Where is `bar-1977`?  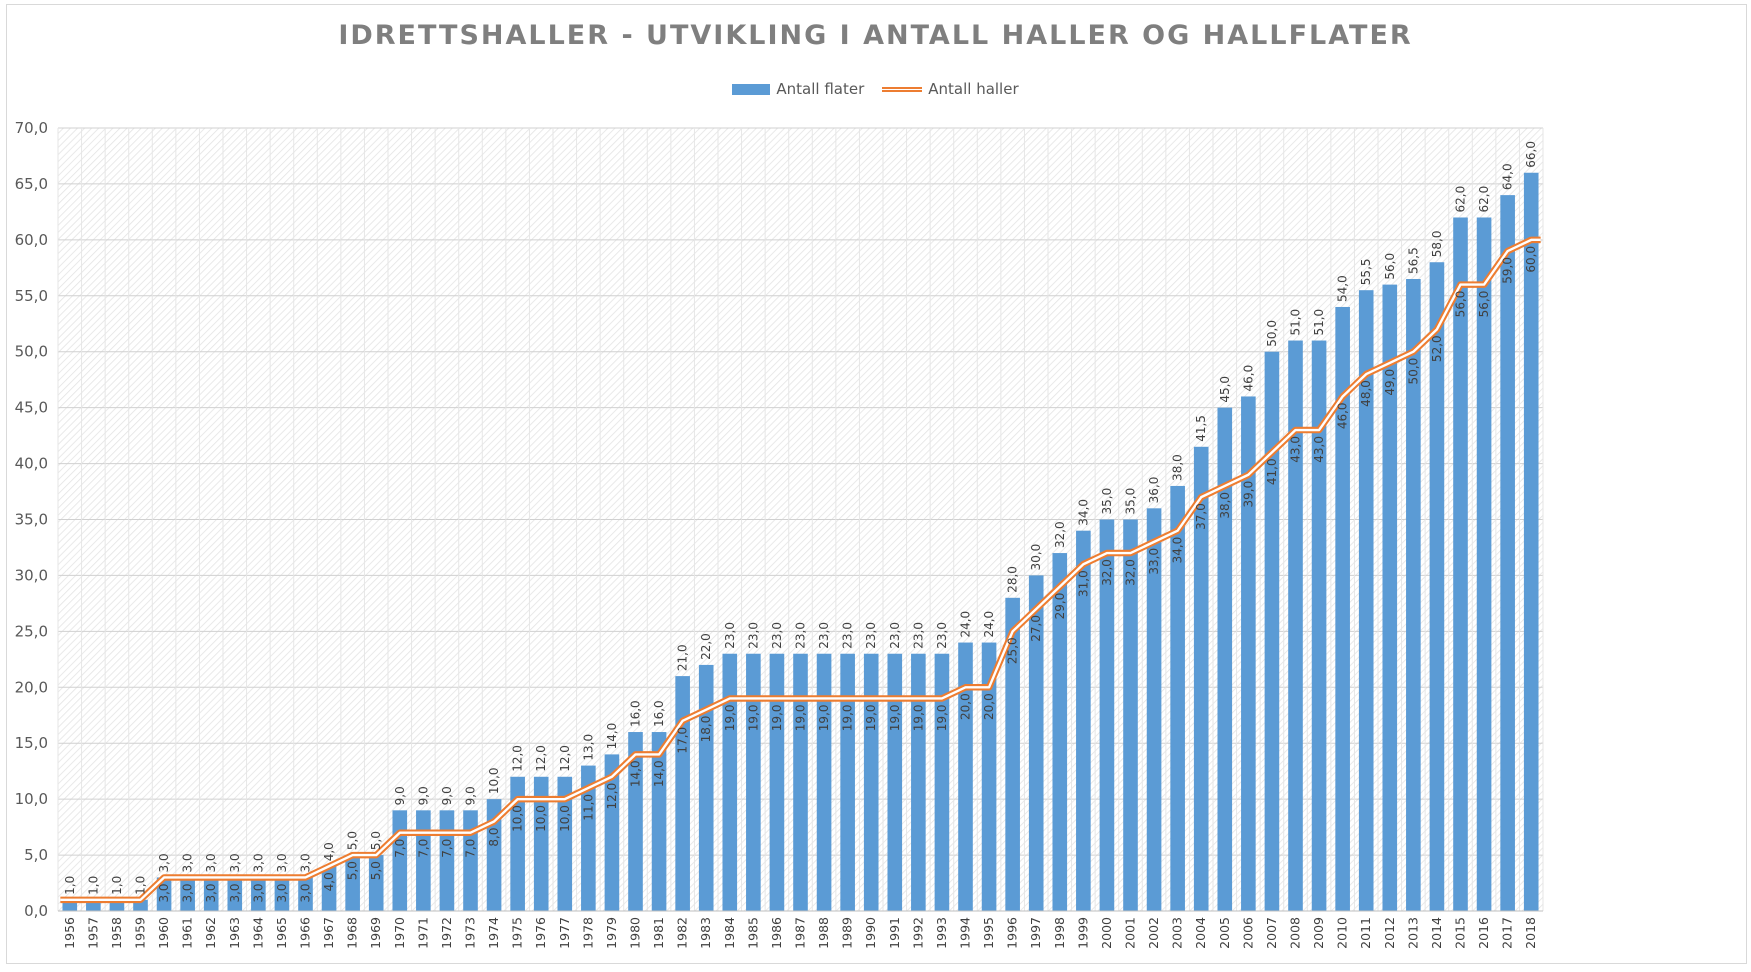
bar-1977 is located at coordinates (565, 843).